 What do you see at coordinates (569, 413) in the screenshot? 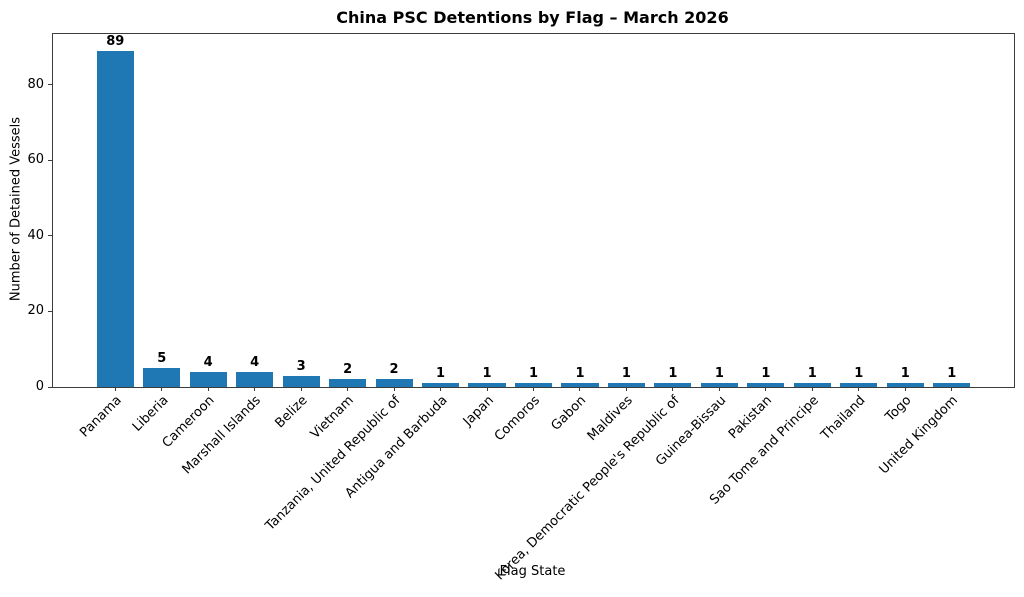
I see `x-tick-label: Gabon` at bounding box center [569, 413].